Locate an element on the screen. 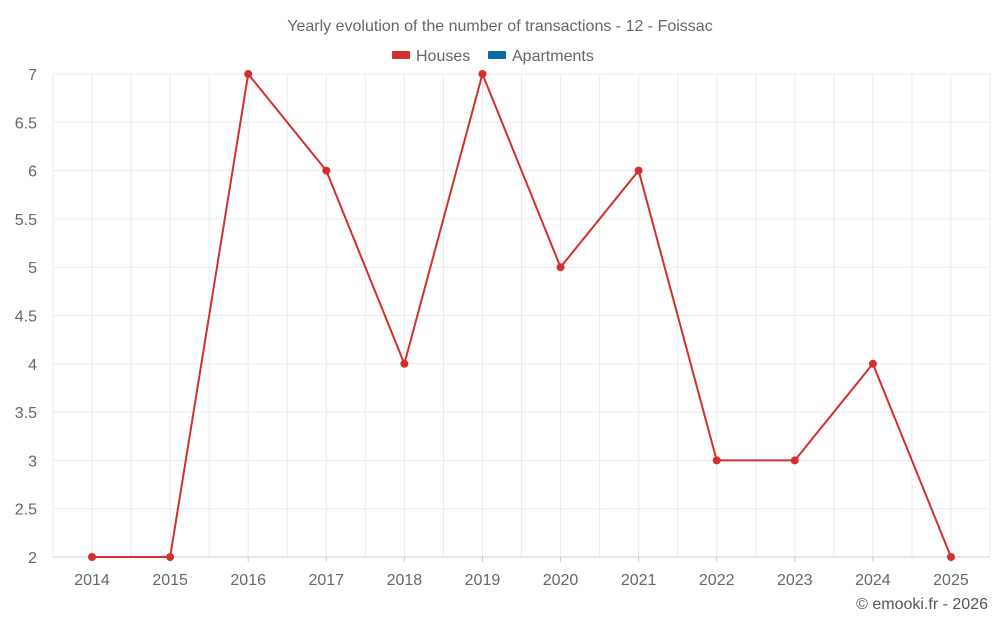  y-tick-label: 2.5 is located at coordinates (26, 510).